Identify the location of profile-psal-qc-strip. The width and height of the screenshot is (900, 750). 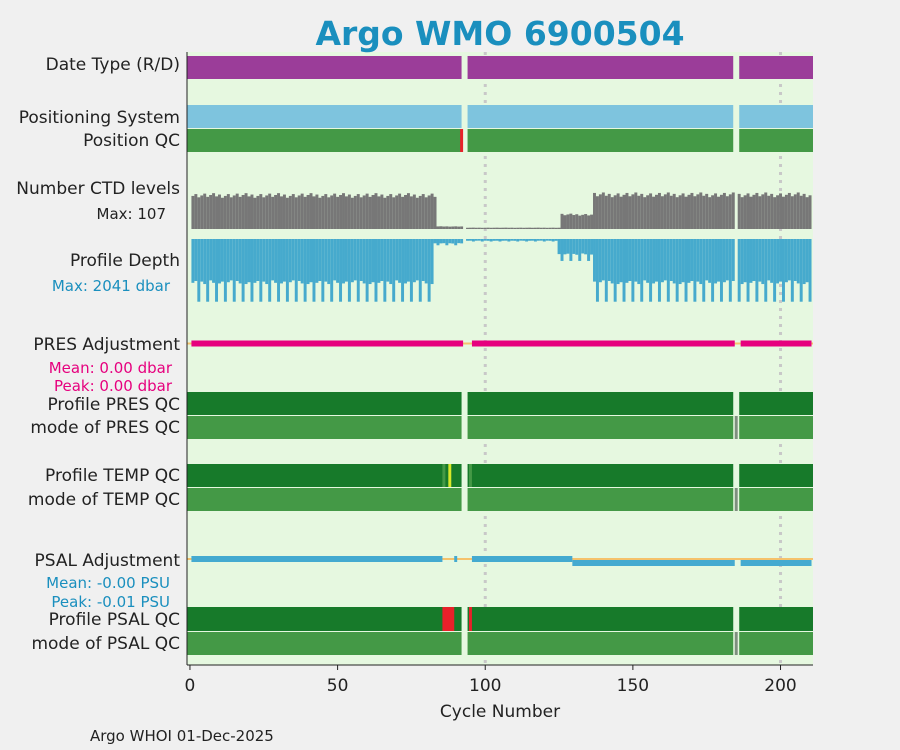
(324, 619).